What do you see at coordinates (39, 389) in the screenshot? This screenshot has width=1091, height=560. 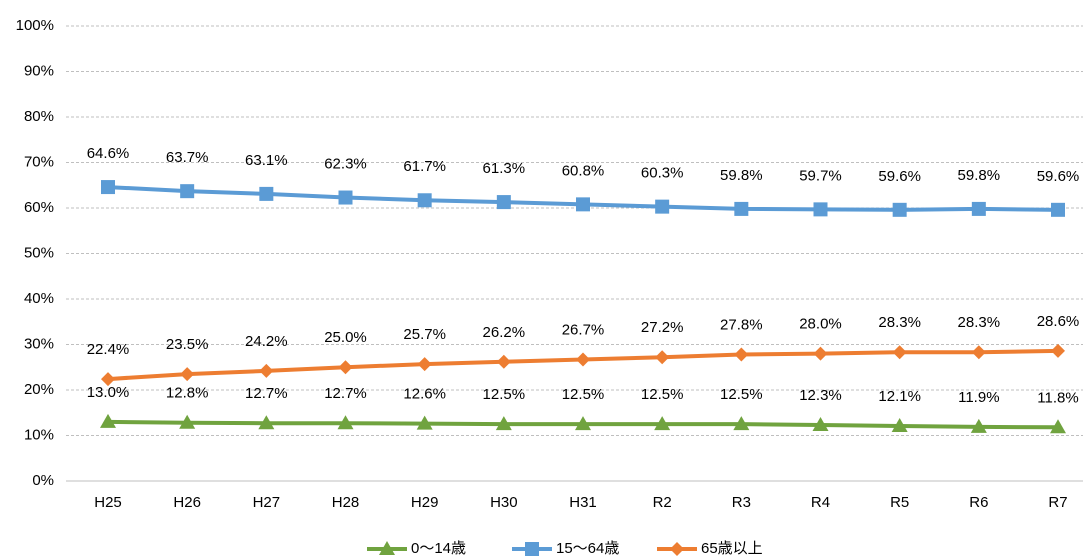 I see `y-tick-label: 20%` at bounding box center [39, 389].